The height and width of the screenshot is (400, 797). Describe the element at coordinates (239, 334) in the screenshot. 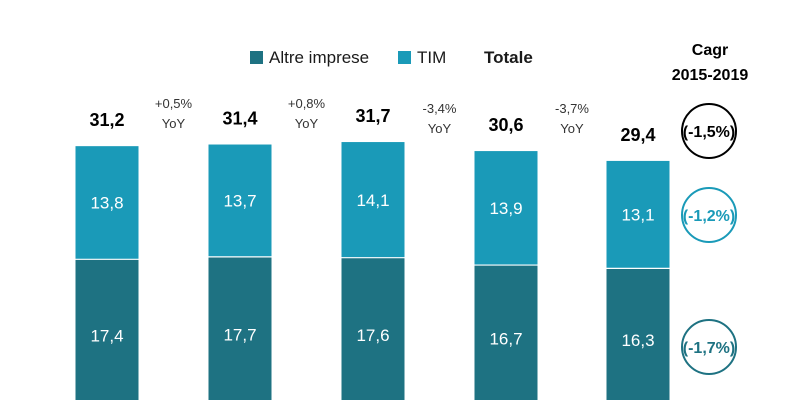

I see `label-altre-imprese-1: 17,7` at that location.